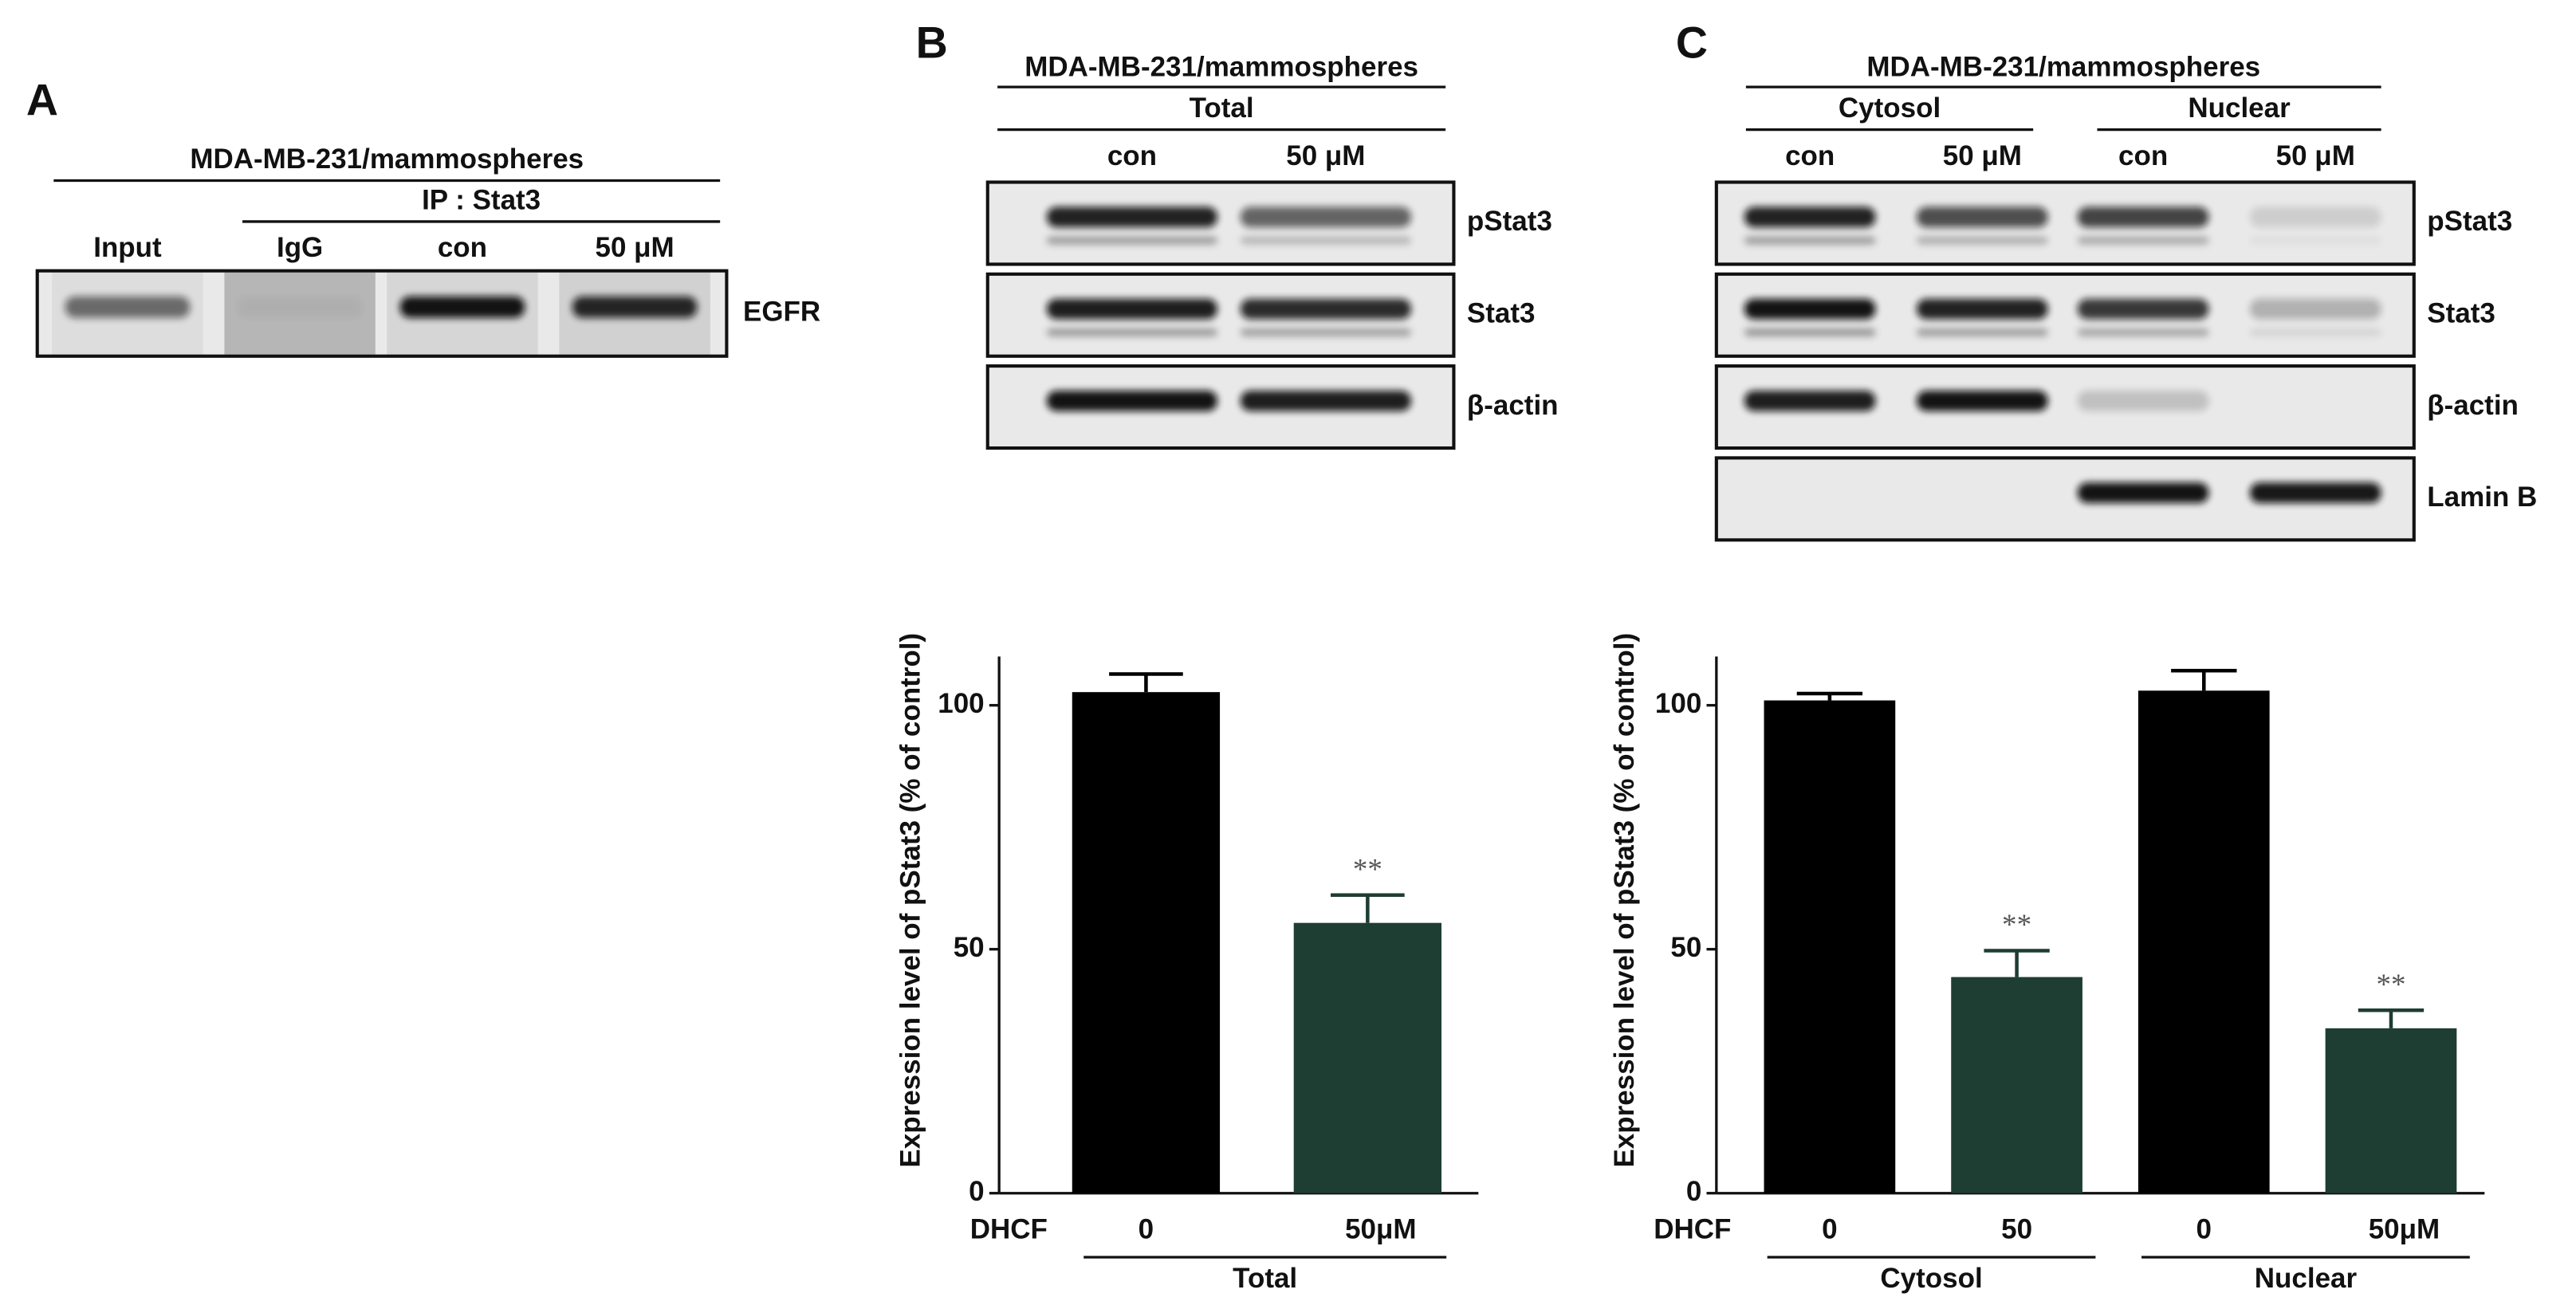  Describe the element at coordinates (1222, 108) in the screenshot. I see `blot-subheader: Total` at that location.